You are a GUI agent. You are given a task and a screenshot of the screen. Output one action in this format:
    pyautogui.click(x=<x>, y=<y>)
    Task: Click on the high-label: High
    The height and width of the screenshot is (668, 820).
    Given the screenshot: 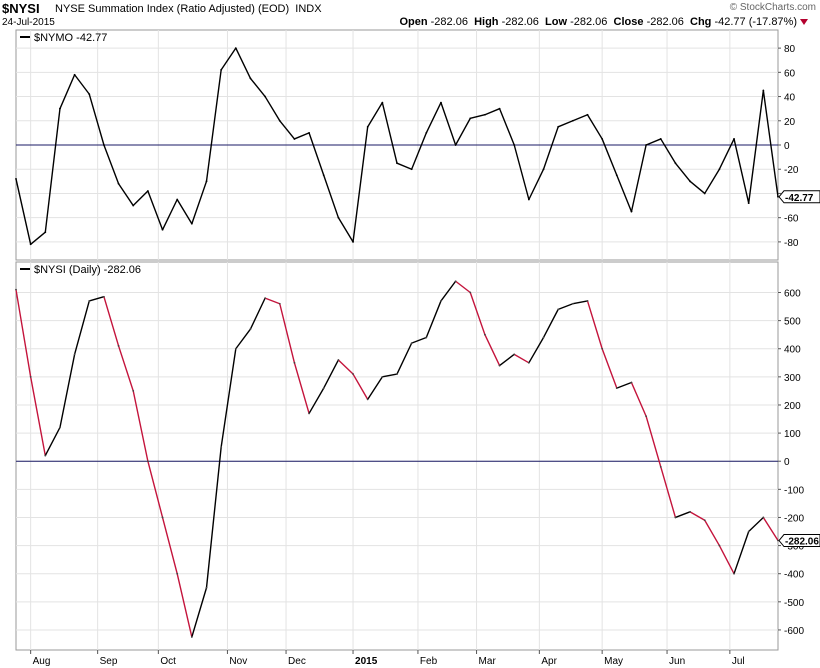 What is the action you would take?
    pyautogui.click(x=486, y=22)
    